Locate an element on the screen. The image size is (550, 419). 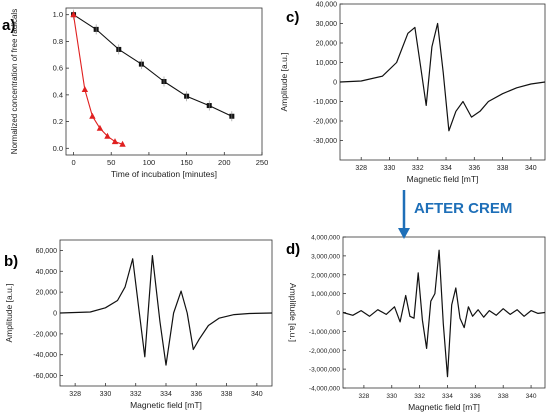
y-tick-label: 1,000,000 is located at coordinates (325, 294).